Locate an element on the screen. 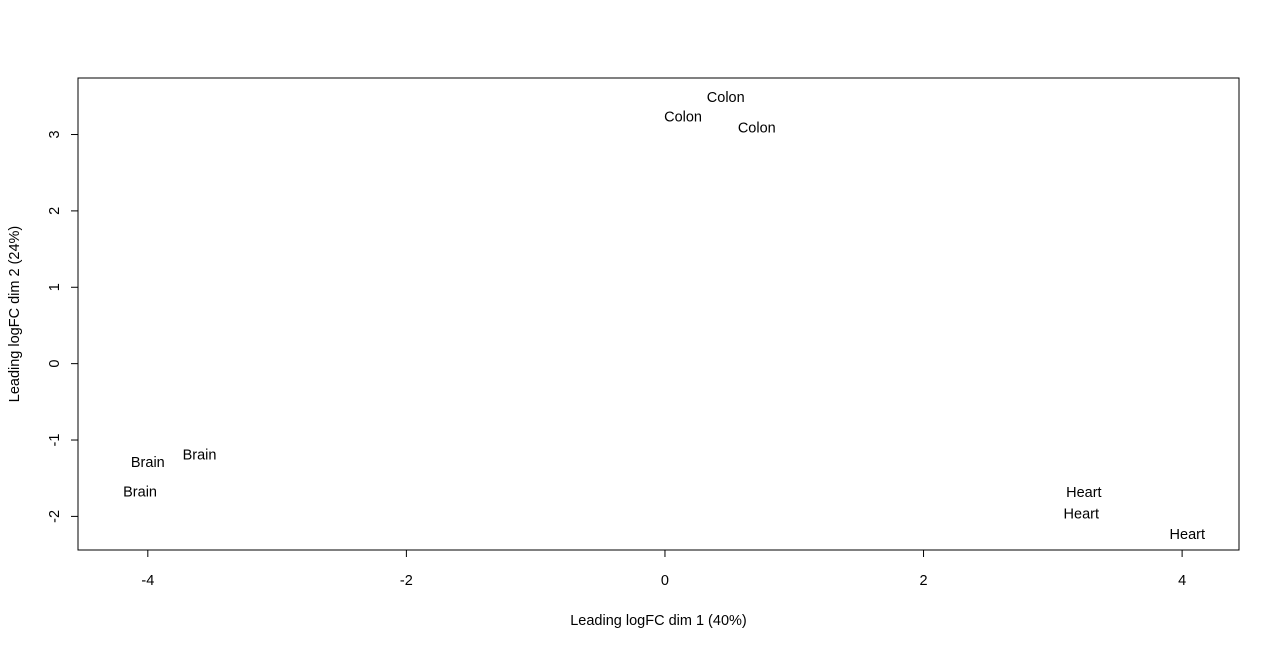  x-axis: -4 -2 0 2 4 is located at coordinates (663, 569).